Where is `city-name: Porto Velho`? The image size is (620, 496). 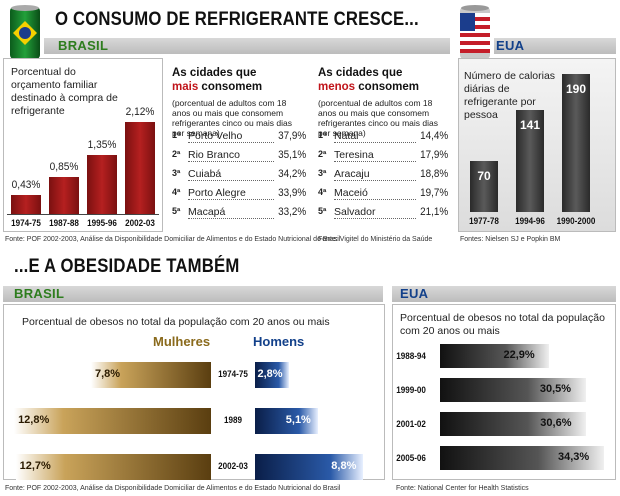 city-name: Porto Velho is located at coordinates (215, 136).